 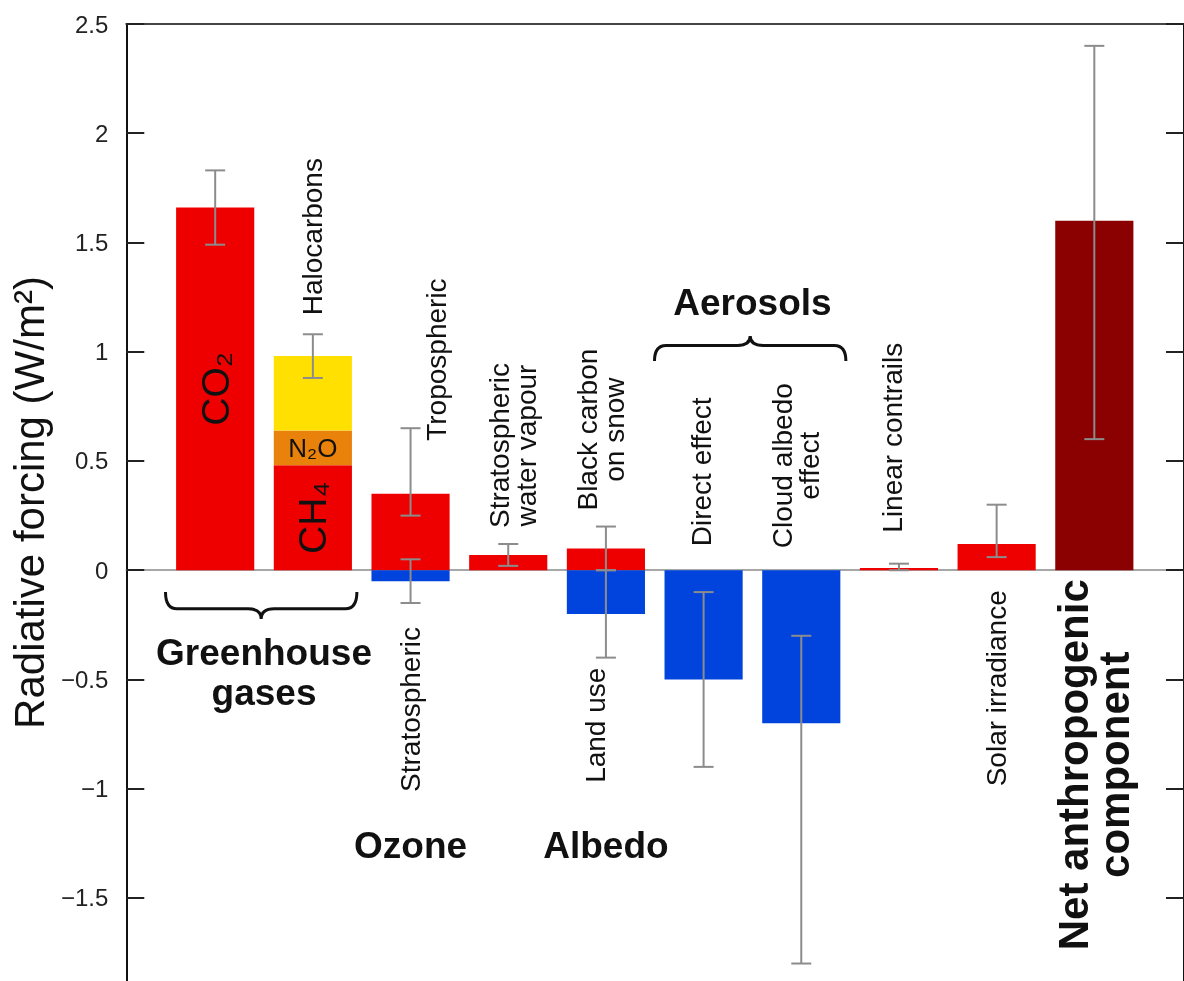 I want to click on text: Linear contrails, so click(x=893, y=437).